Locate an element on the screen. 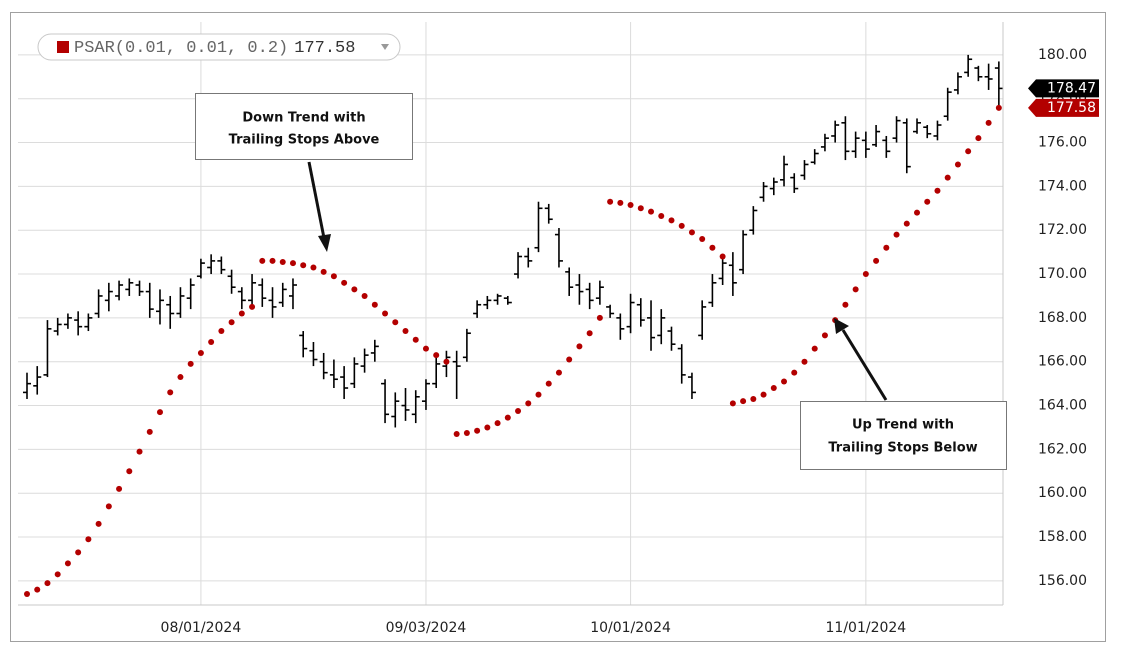 This screenshot has height=659, width=1123. price-tag is located at coordinates (1063, 107).